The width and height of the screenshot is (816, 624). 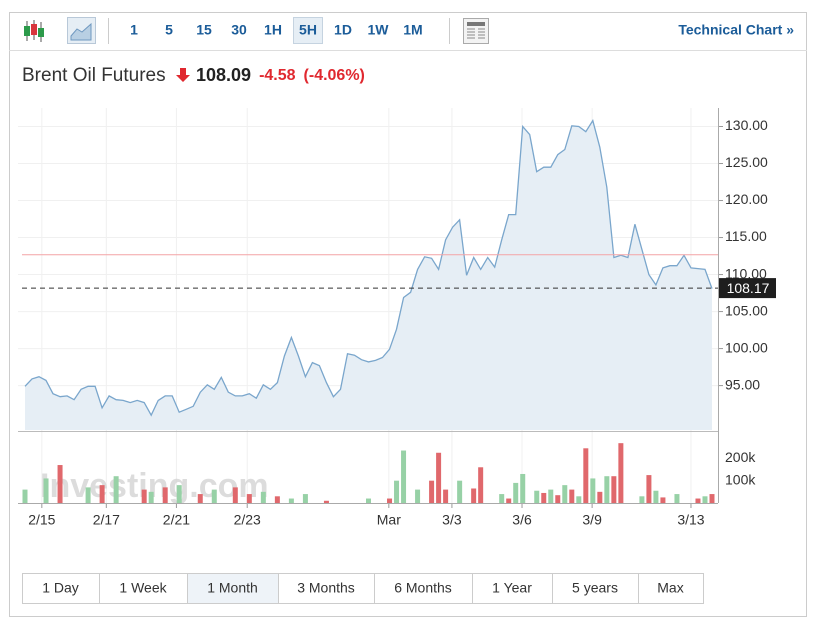 I want to click on interval-button: 5H, so click(x=308, y=30).